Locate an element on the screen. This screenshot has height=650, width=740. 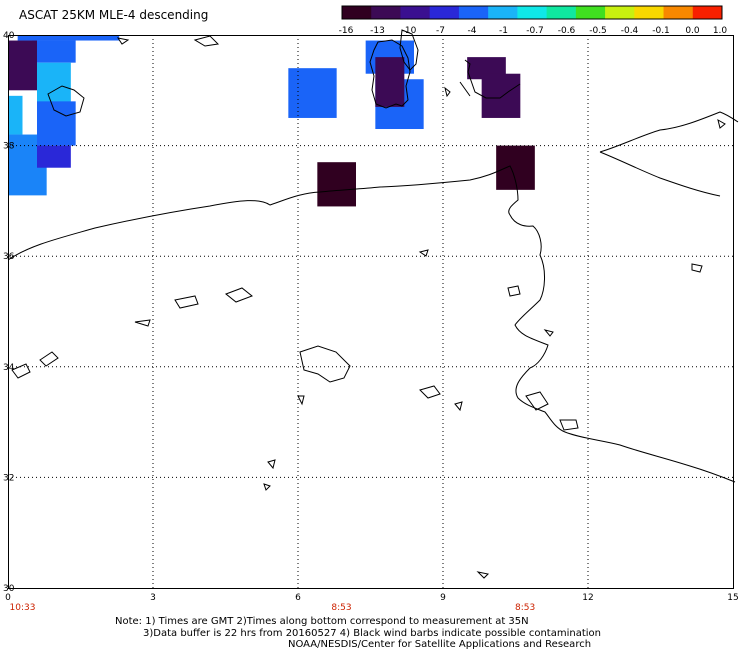
colorbar-border is located at coordinates (532, 12).